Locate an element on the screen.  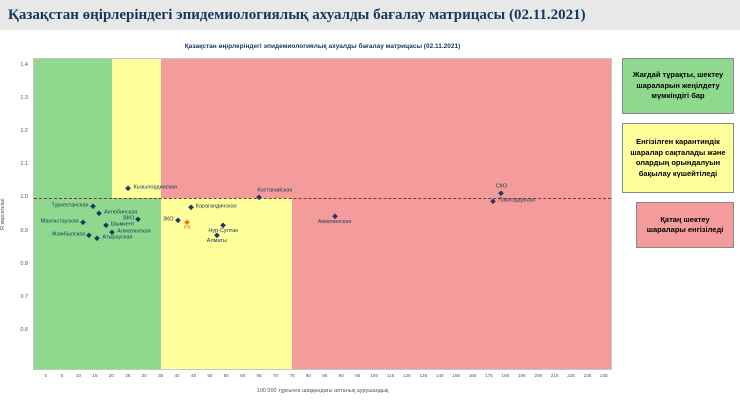
x-tick: 55 is located at coordinates (226, 375).